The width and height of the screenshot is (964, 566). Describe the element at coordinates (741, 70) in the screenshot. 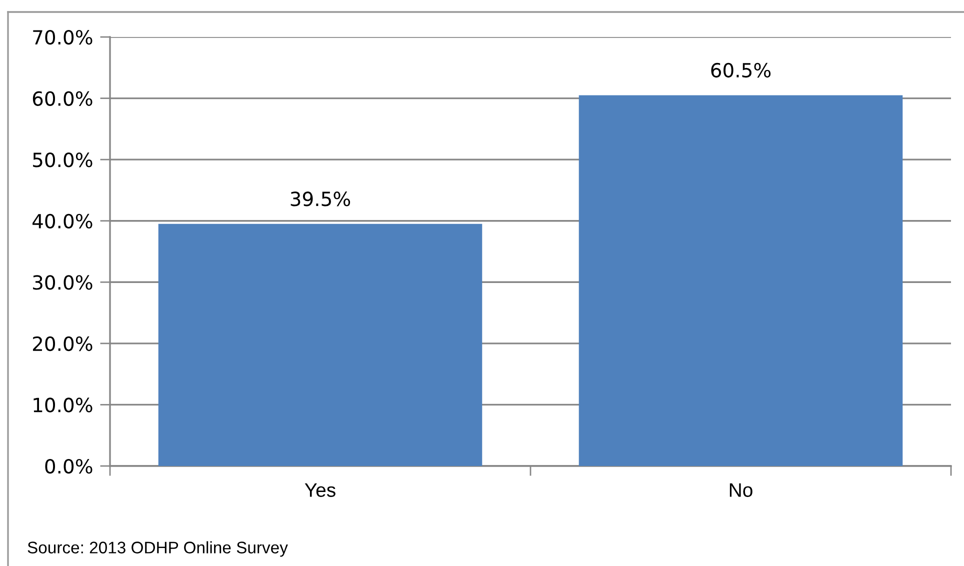

I see `data-label: 60.5%` at that location.